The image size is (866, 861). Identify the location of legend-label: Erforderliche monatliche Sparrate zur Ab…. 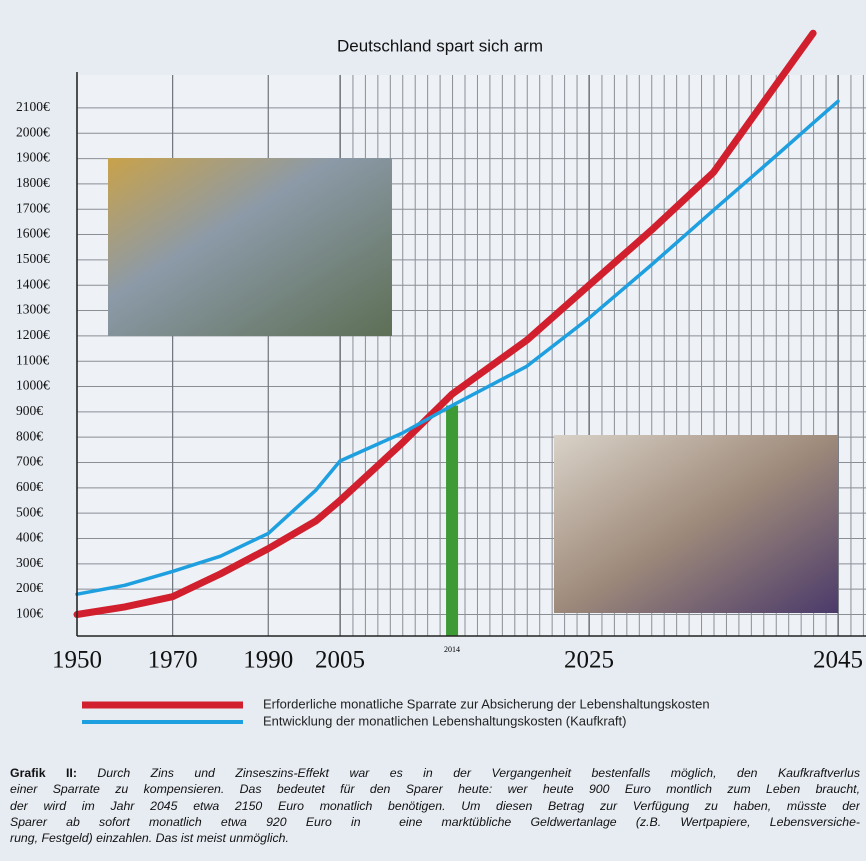
(486, 703).